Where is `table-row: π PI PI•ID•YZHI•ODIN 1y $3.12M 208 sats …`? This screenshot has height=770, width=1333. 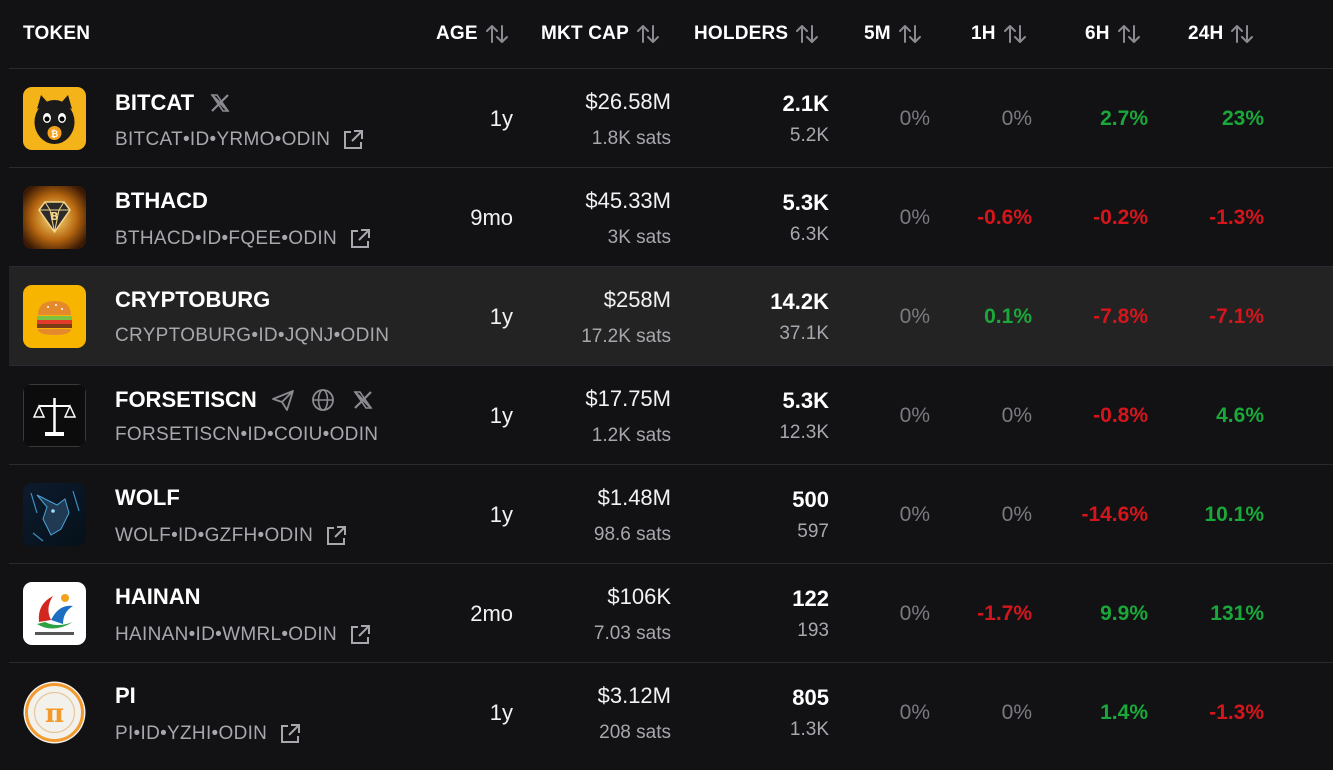
table-row: π PI PI•ID•YZHI•ODIN 1y $3.12M 208 sats … is located at coordinates (671, 711).